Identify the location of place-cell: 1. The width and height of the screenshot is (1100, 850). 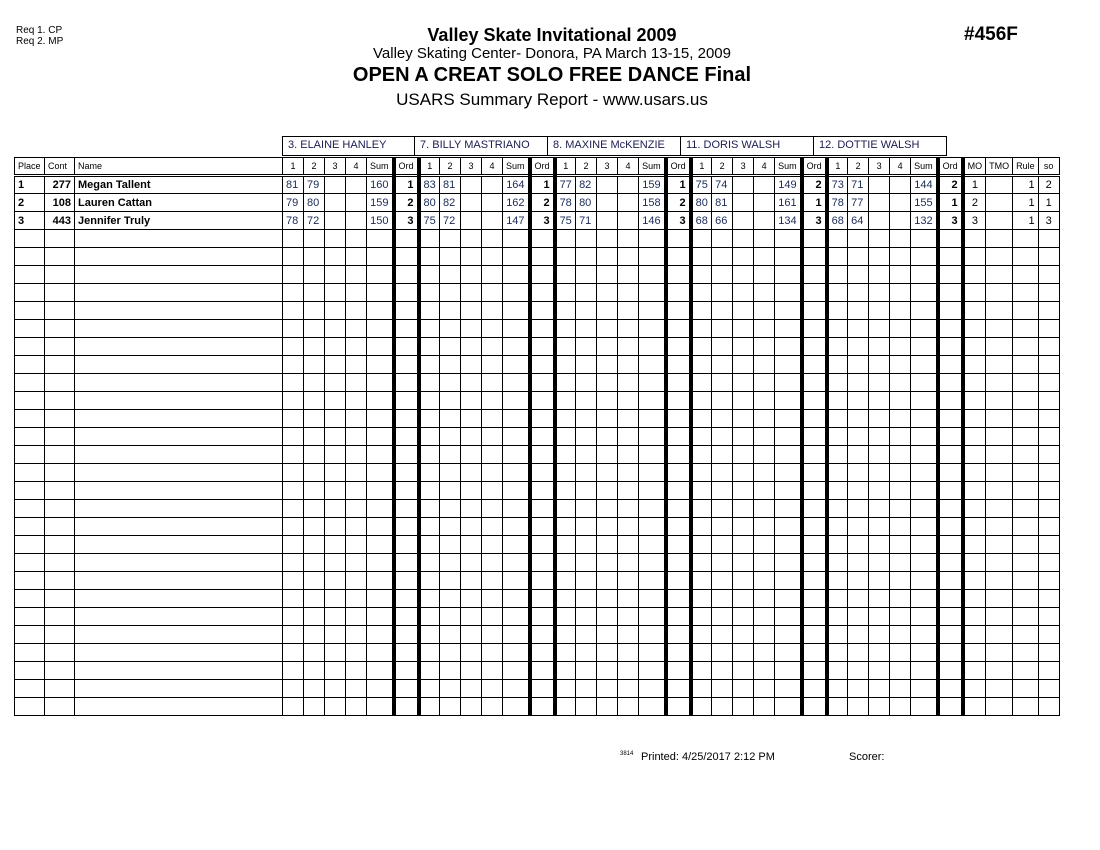
(29, 184).